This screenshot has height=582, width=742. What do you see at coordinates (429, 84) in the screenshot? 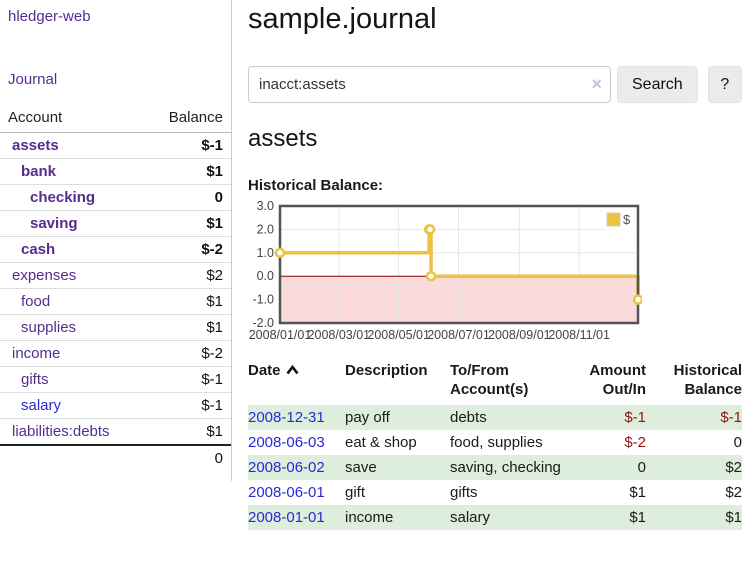
I see `search-input` at bounding box center [429, 84].